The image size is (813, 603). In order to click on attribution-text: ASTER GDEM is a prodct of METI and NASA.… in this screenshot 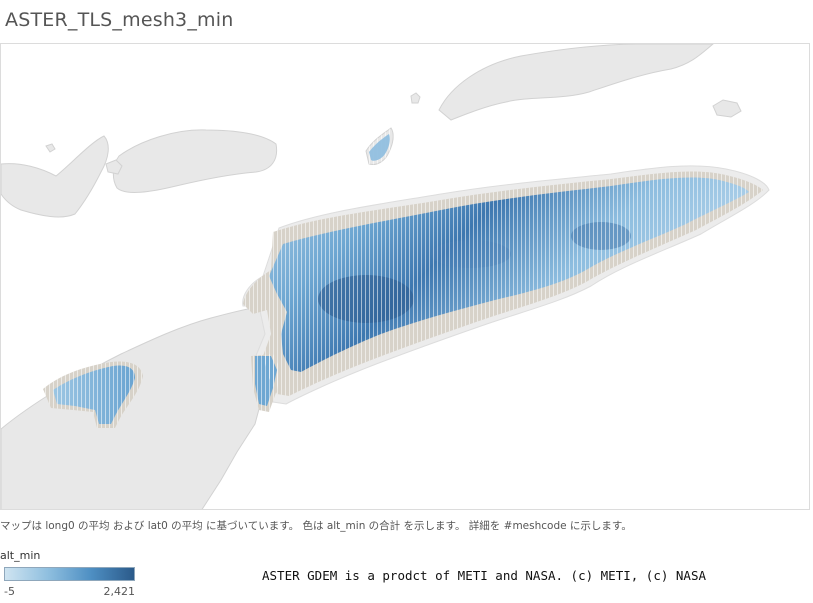, I will do `click(484, 575)`.